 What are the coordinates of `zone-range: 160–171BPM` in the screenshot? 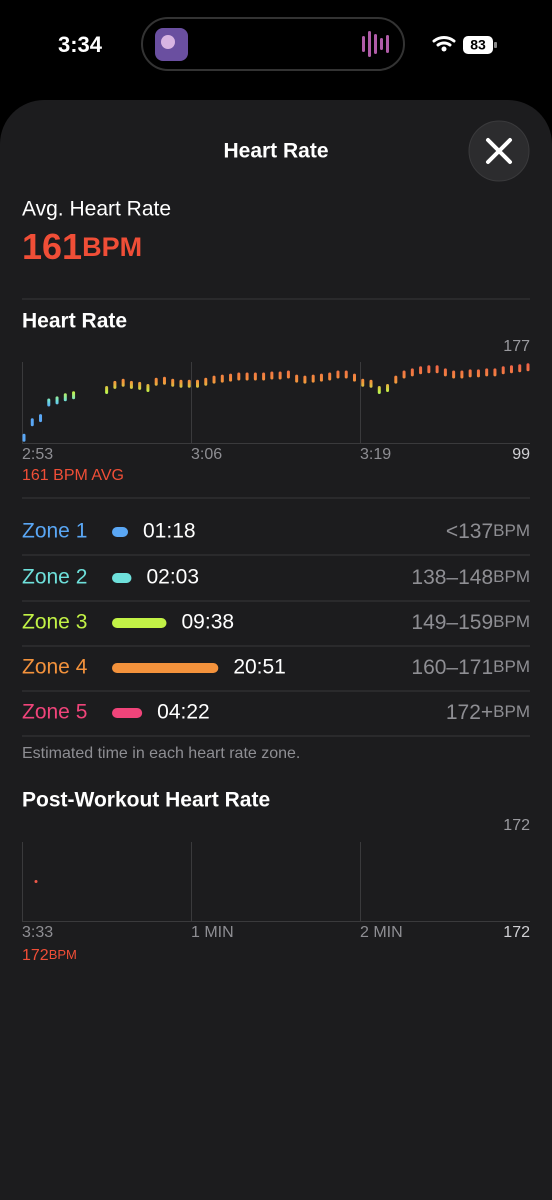 It's located at (470, 667).